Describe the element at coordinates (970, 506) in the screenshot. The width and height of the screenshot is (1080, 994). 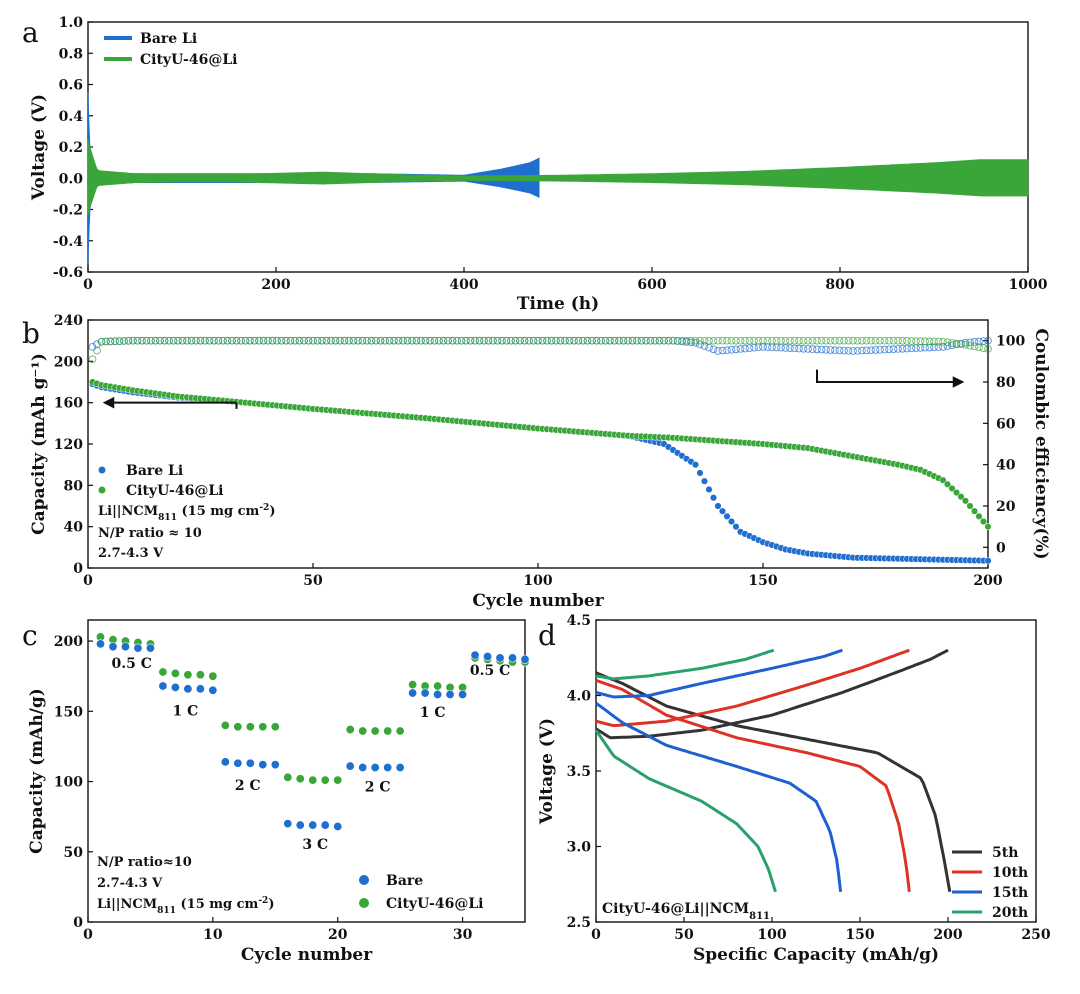
I see `panel-b-point-cityu-46-capacity` at that location.